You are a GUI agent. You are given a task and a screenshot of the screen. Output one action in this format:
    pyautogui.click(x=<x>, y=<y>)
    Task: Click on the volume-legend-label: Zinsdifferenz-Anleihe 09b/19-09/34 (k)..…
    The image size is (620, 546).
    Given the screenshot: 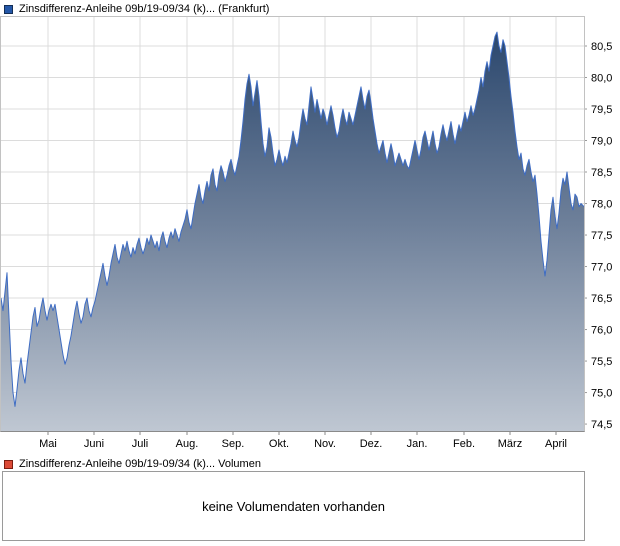 What is the action you would take?
    pyautogui.click(x=140, y=464)
    